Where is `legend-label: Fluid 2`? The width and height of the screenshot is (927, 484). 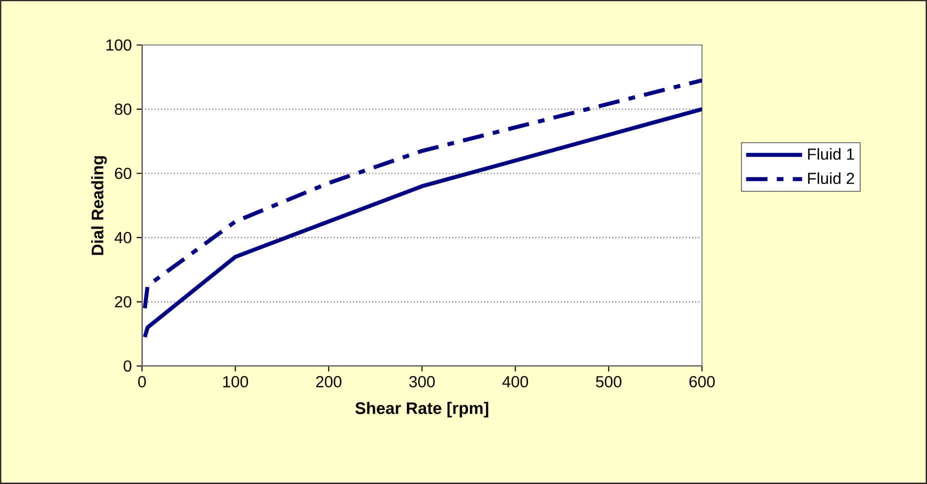
legend-label: Fluid 2 is located at coordinates (831, 178).